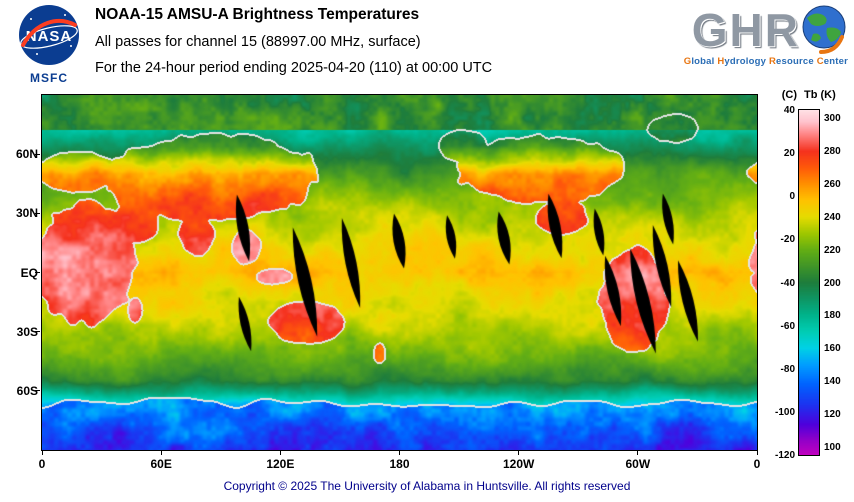 The image size is (854, 502). I want to click on lat-tick-label: 30S, so click(27, 331).